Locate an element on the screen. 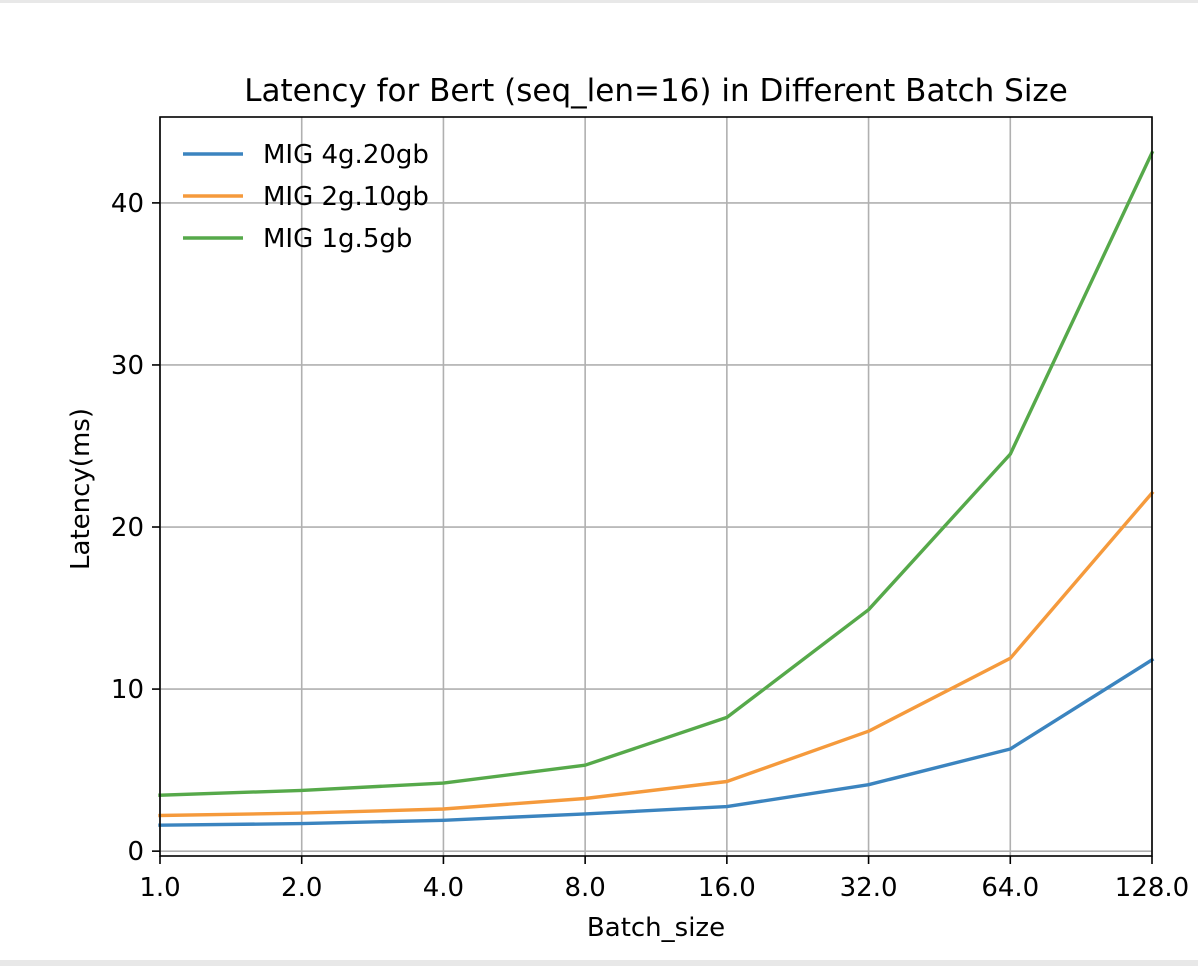  x-tick-label: 128.0 is located at coordinates (1152, 888).